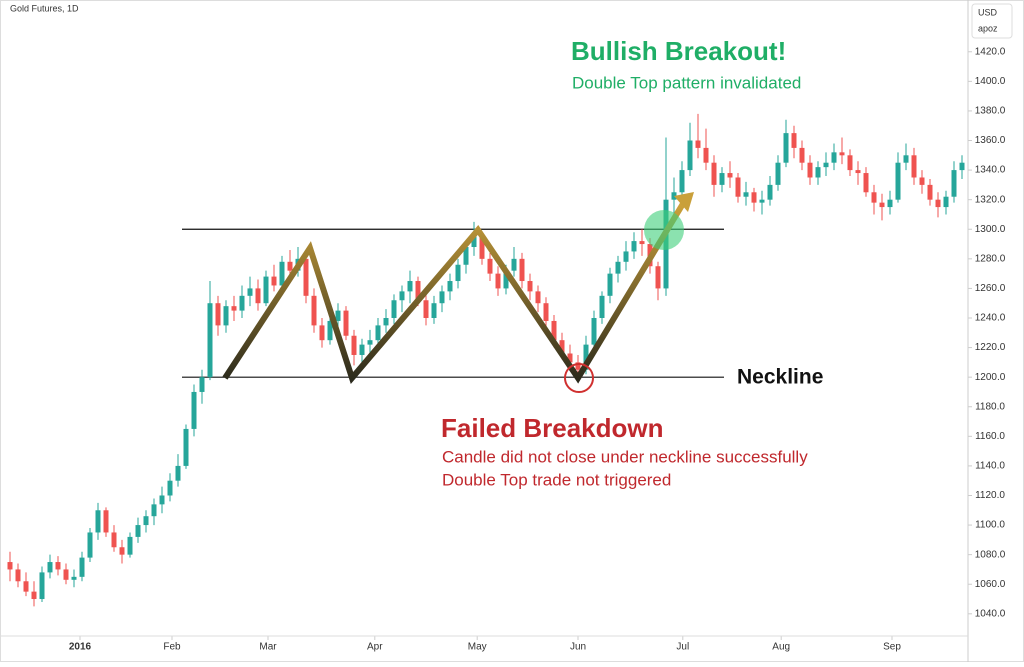 This screenshot has height=667, width=1024. Describe the element at coordinates (990, 377) in the screenshot. I see `y-tick-label: 1200.0` at that location.